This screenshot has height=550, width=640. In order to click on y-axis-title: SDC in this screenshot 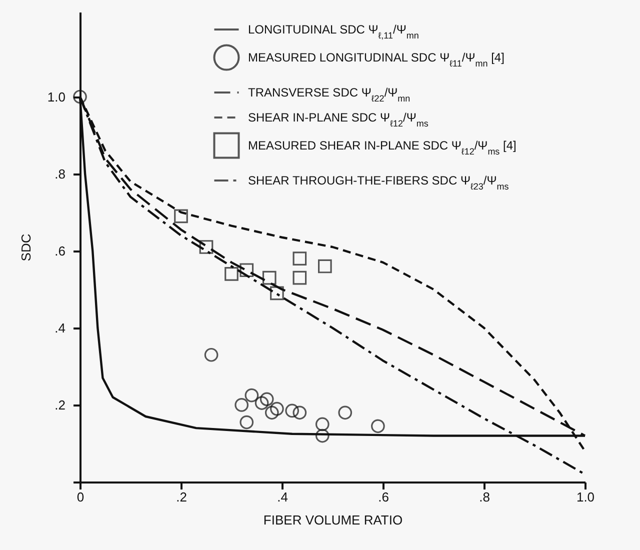, I will do `click(26, 248)`.